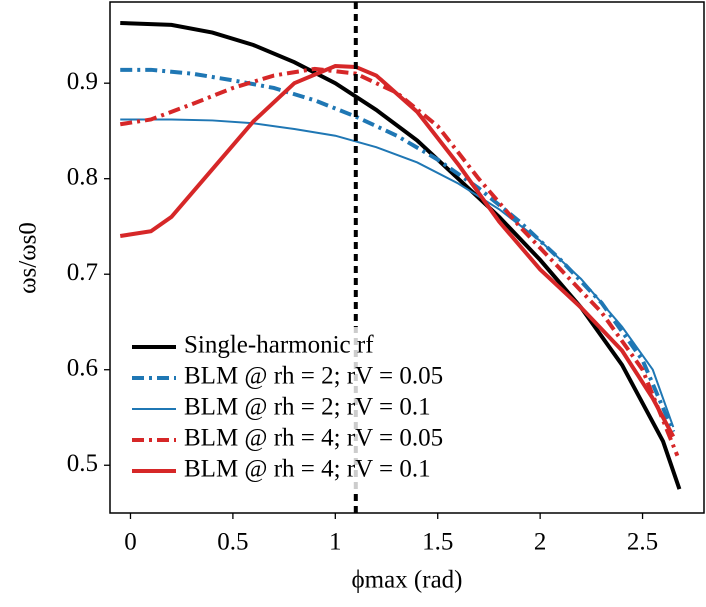 This screenshot has height=607, width=706. What do you see at coordinates (406, 580) in the screenshot?
I see `x-axis-label: ϕmax (rad)` at bounding box center [406, 580].